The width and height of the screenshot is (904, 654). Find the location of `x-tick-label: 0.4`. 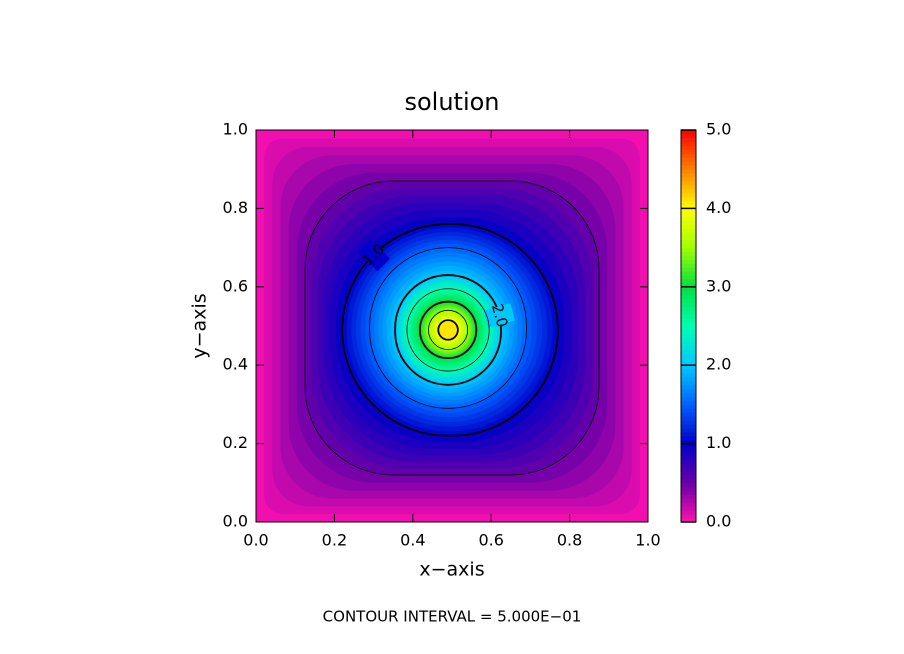

x-tick-label: 0.4 is located at coordinates (412, 540).